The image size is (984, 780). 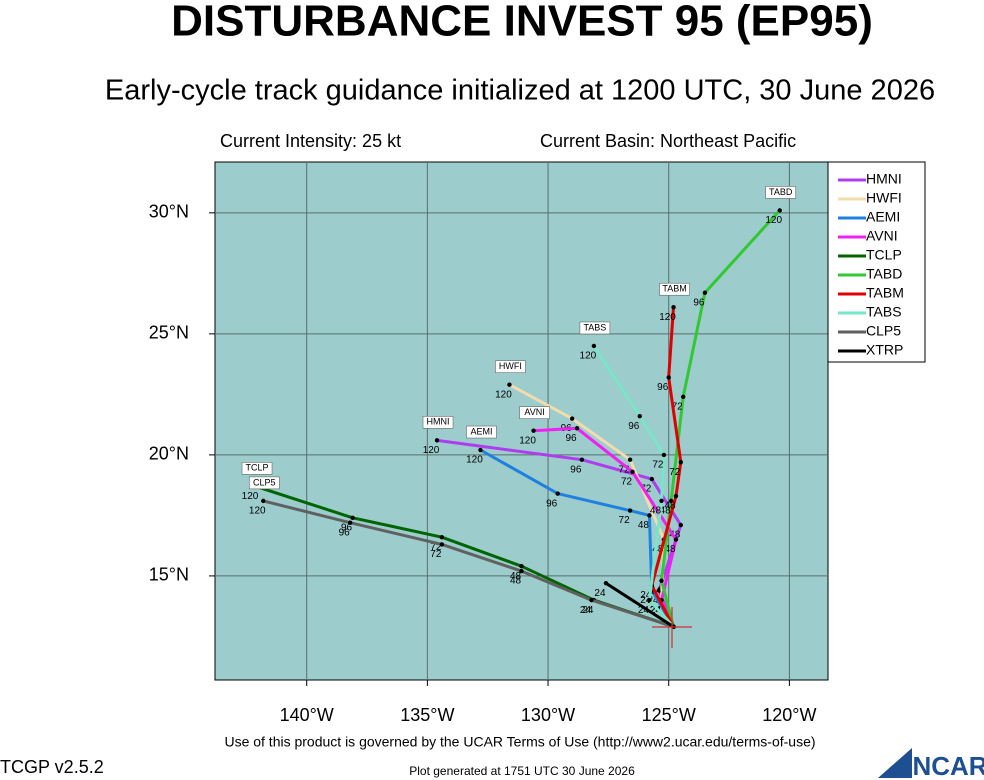 I want to click on legend-label: HMNI, so click(x=884, y=179).